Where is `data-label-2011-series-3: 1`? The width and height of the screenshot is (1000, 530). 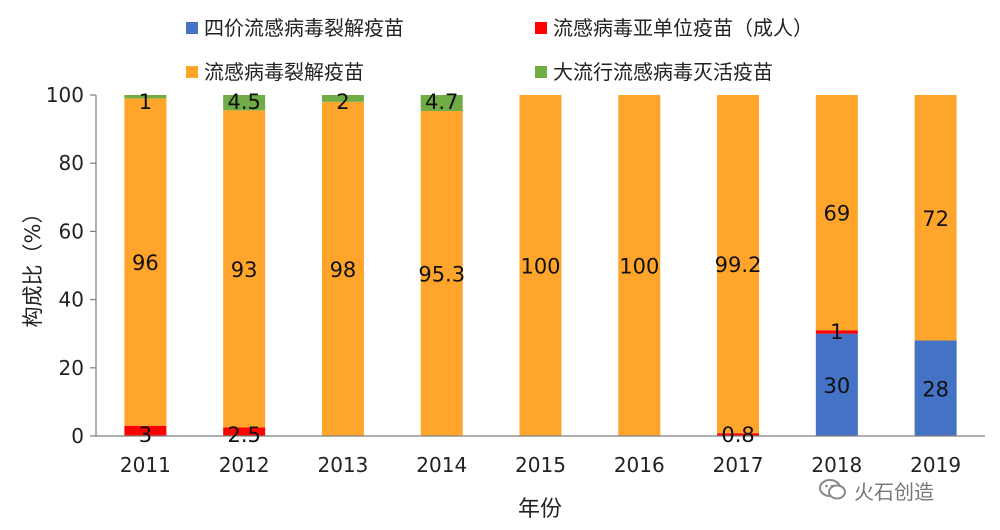 data-label-2011-series-3: 1 is located at coordinates (145, 102).